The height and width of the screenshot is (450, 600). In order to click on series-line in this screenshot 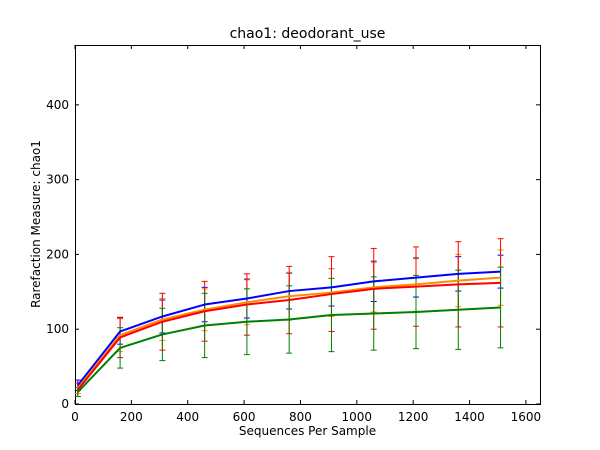, I will do `click(289, 349)`.